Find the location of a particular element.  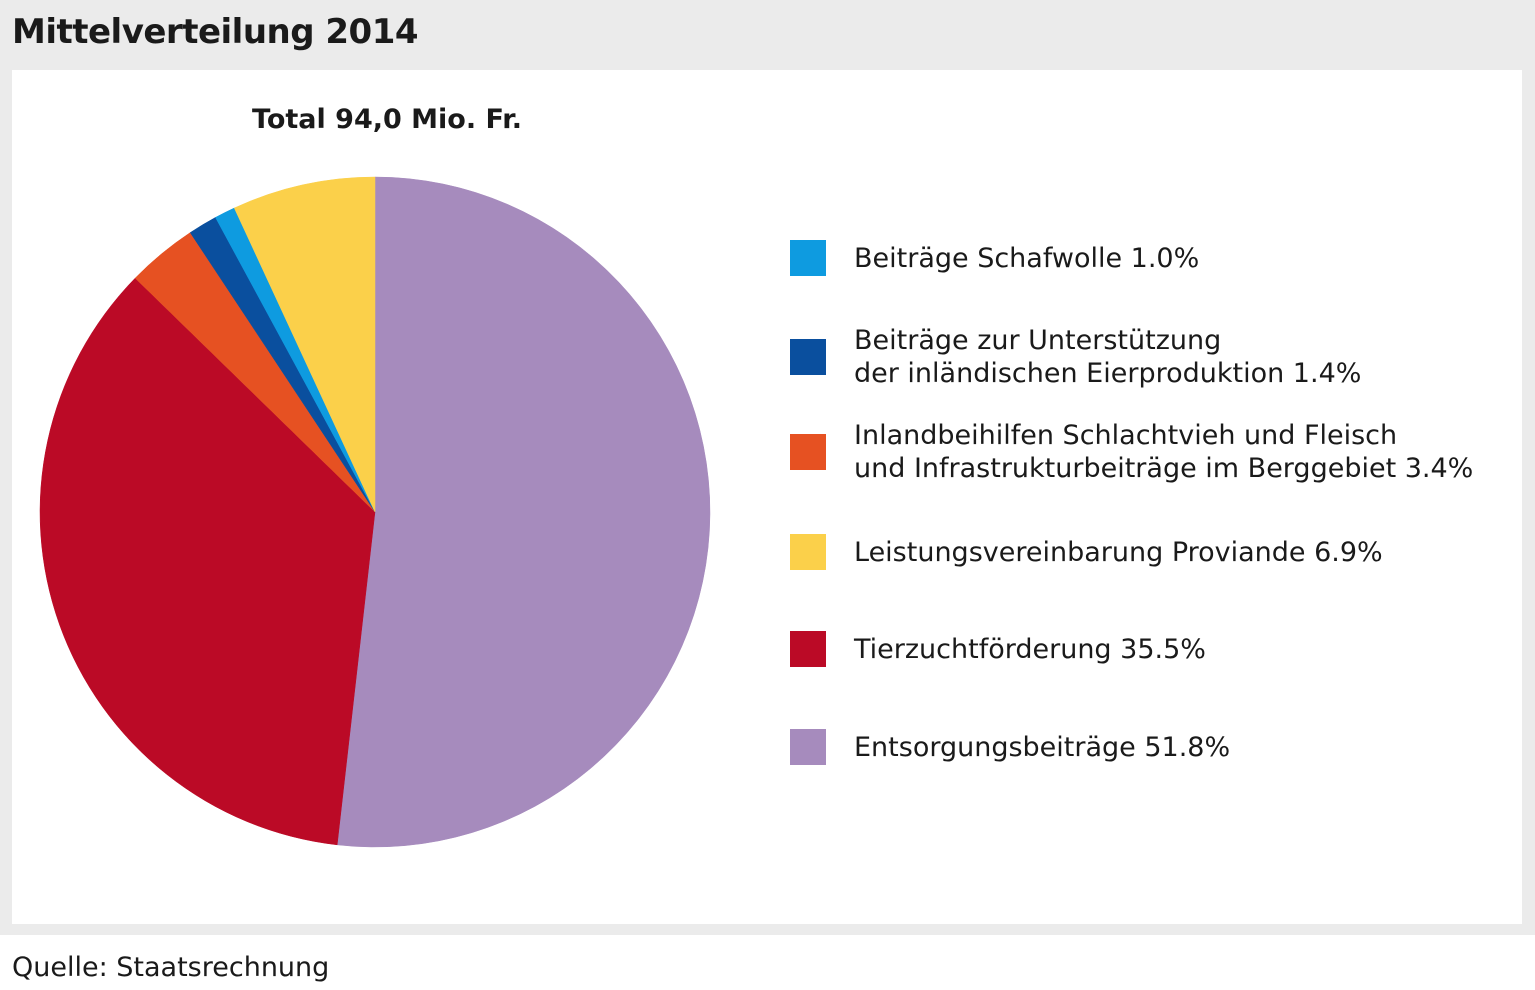

legend-label-line: Beiträge Schafwolle 1.0% is located at coordinates (1027, 258).